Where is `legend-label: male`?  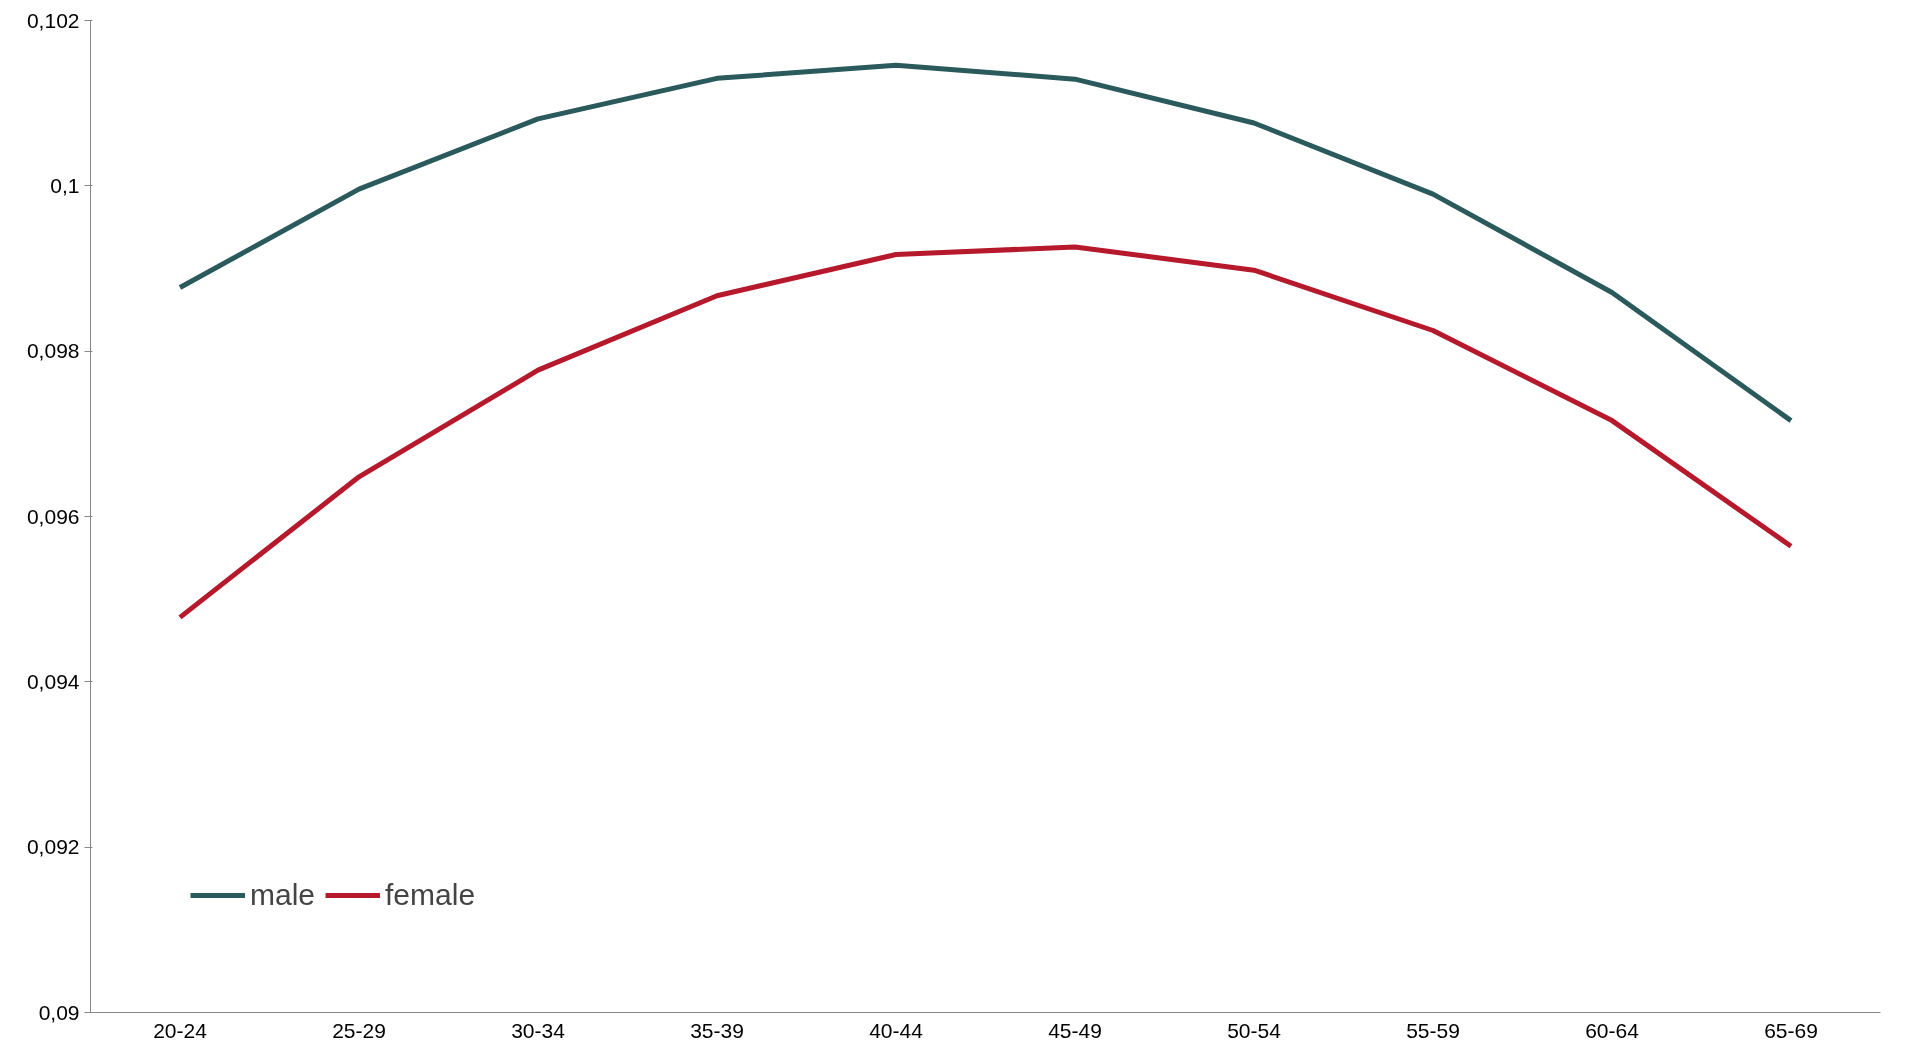
legend-label: male is located at coordinates (283, 895).